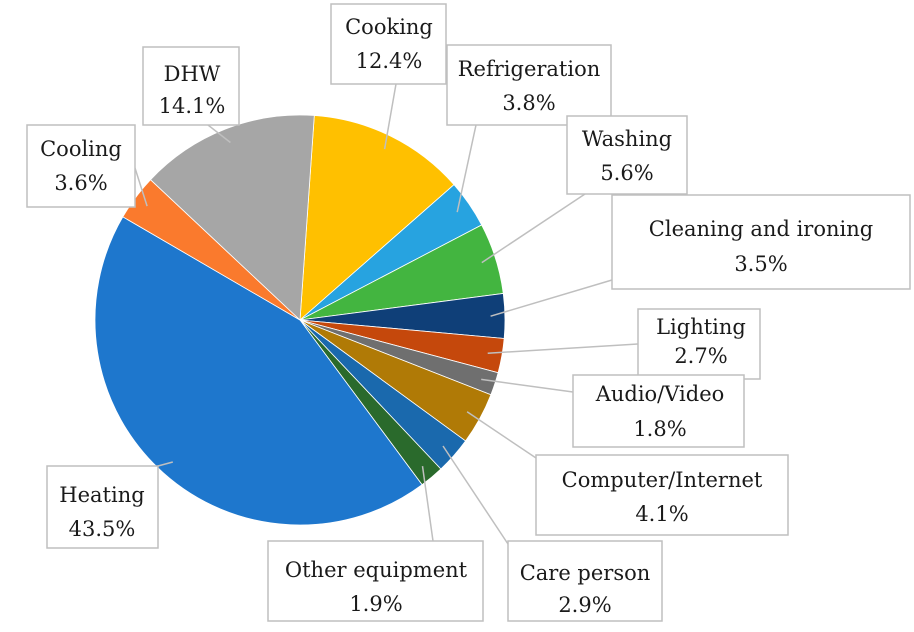  I want to click on slice-name: Cooling, so click(81, 149).